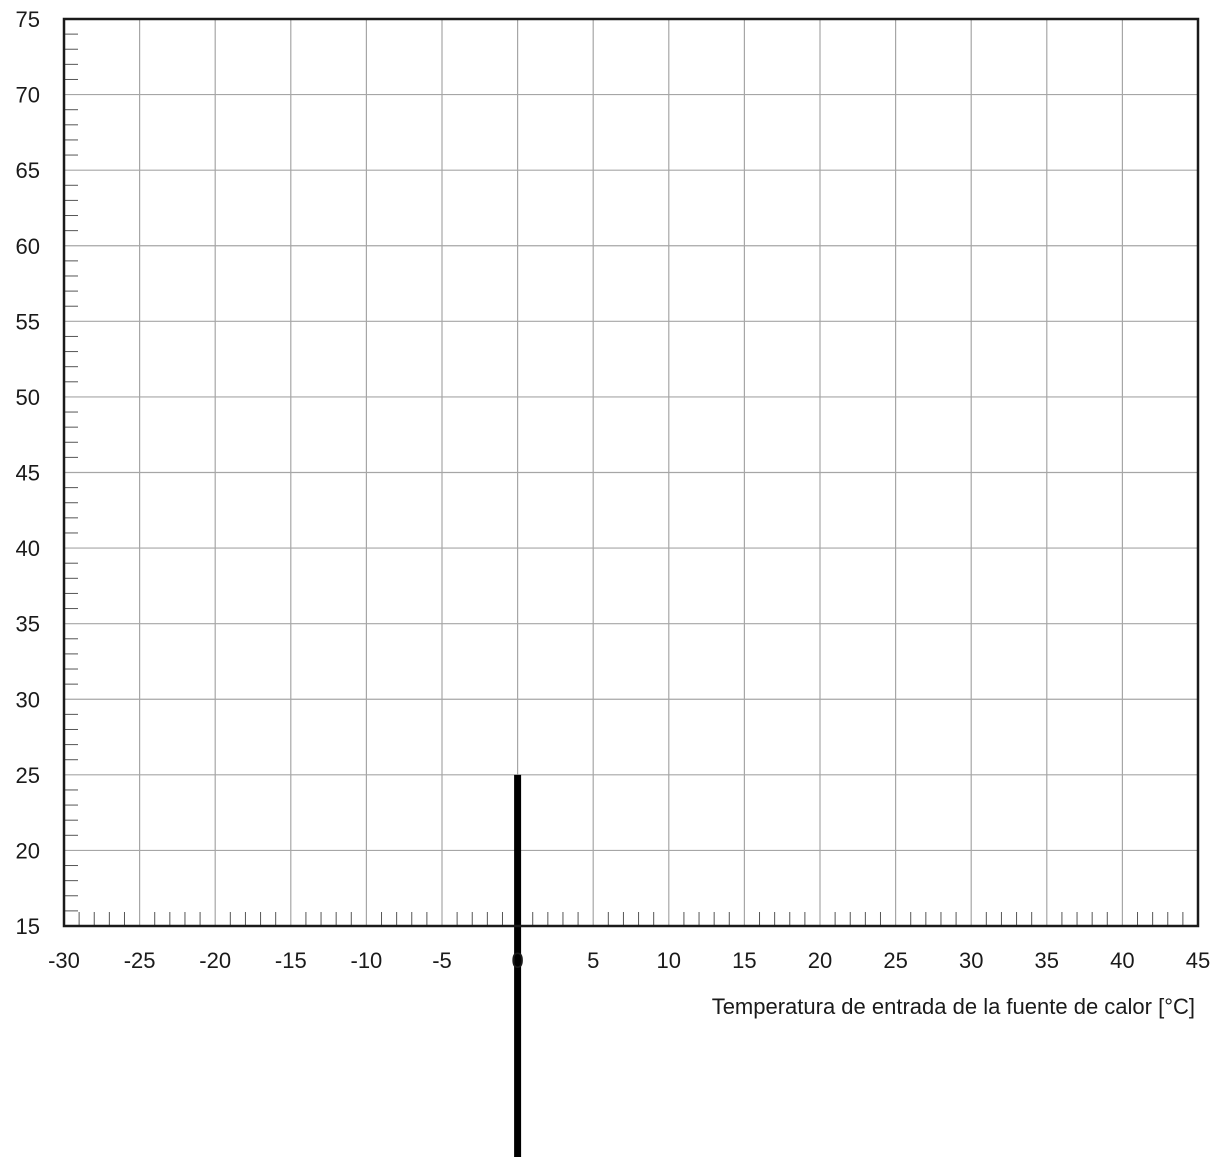 The height and width of the screenshot is (1157, 1220). What do you see at coordinates (367, 960) in the screenshot?
I see `x-tick-label: -10` at bounding box center [367, 960].